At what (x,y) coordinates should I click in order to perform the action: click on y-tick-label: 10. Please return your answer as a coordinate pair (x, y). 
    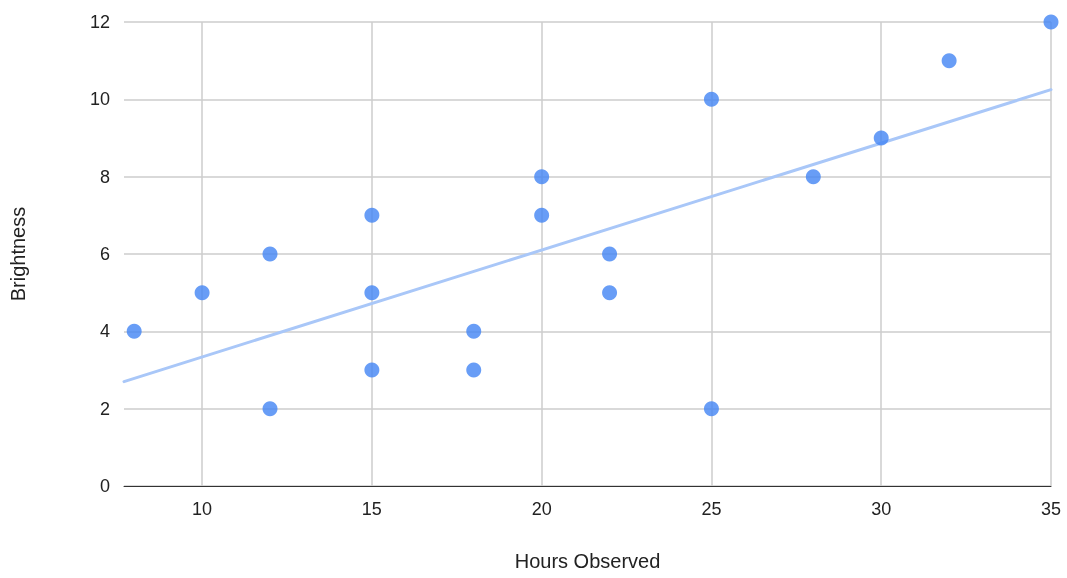
    Looking at the image, I should click on (99, 99).